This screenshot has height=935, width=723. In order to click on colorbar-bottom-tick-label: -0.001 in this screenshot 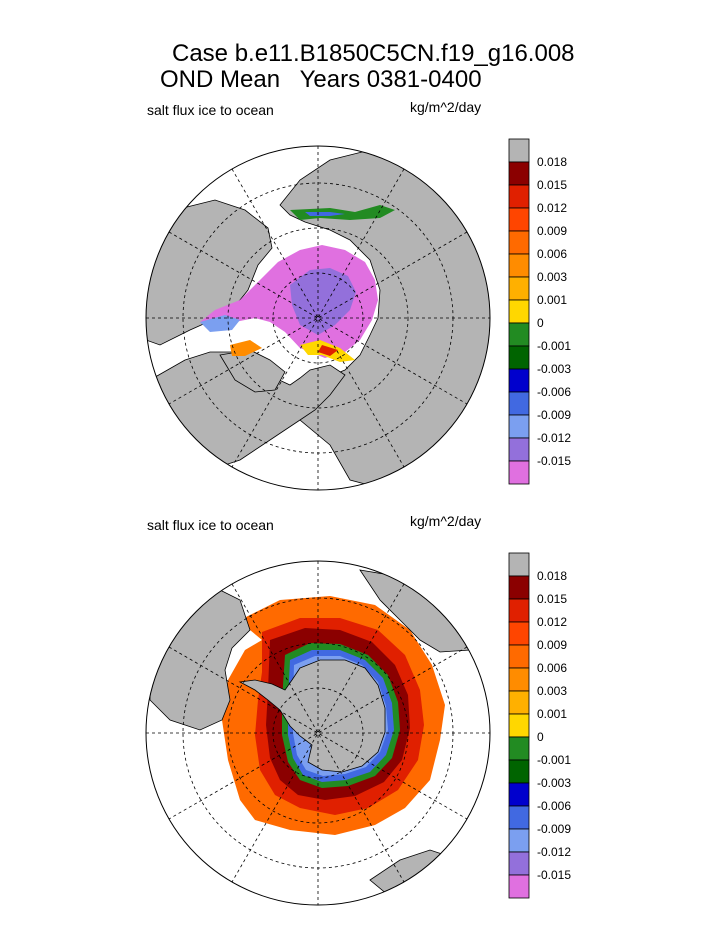, I will do `click(554, 760)`.